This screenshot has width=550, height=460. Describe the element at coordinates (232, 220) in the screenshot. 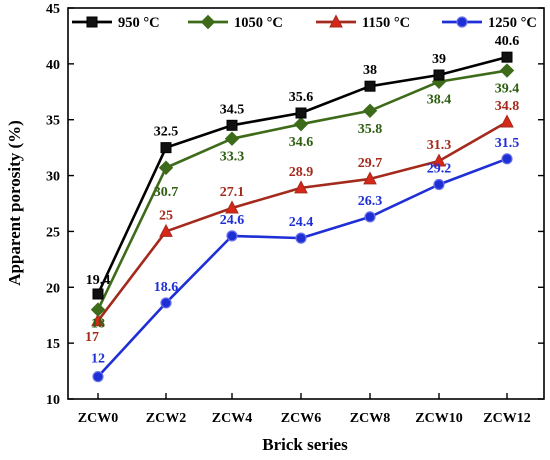

I see `data-label: 24.6` at that location.